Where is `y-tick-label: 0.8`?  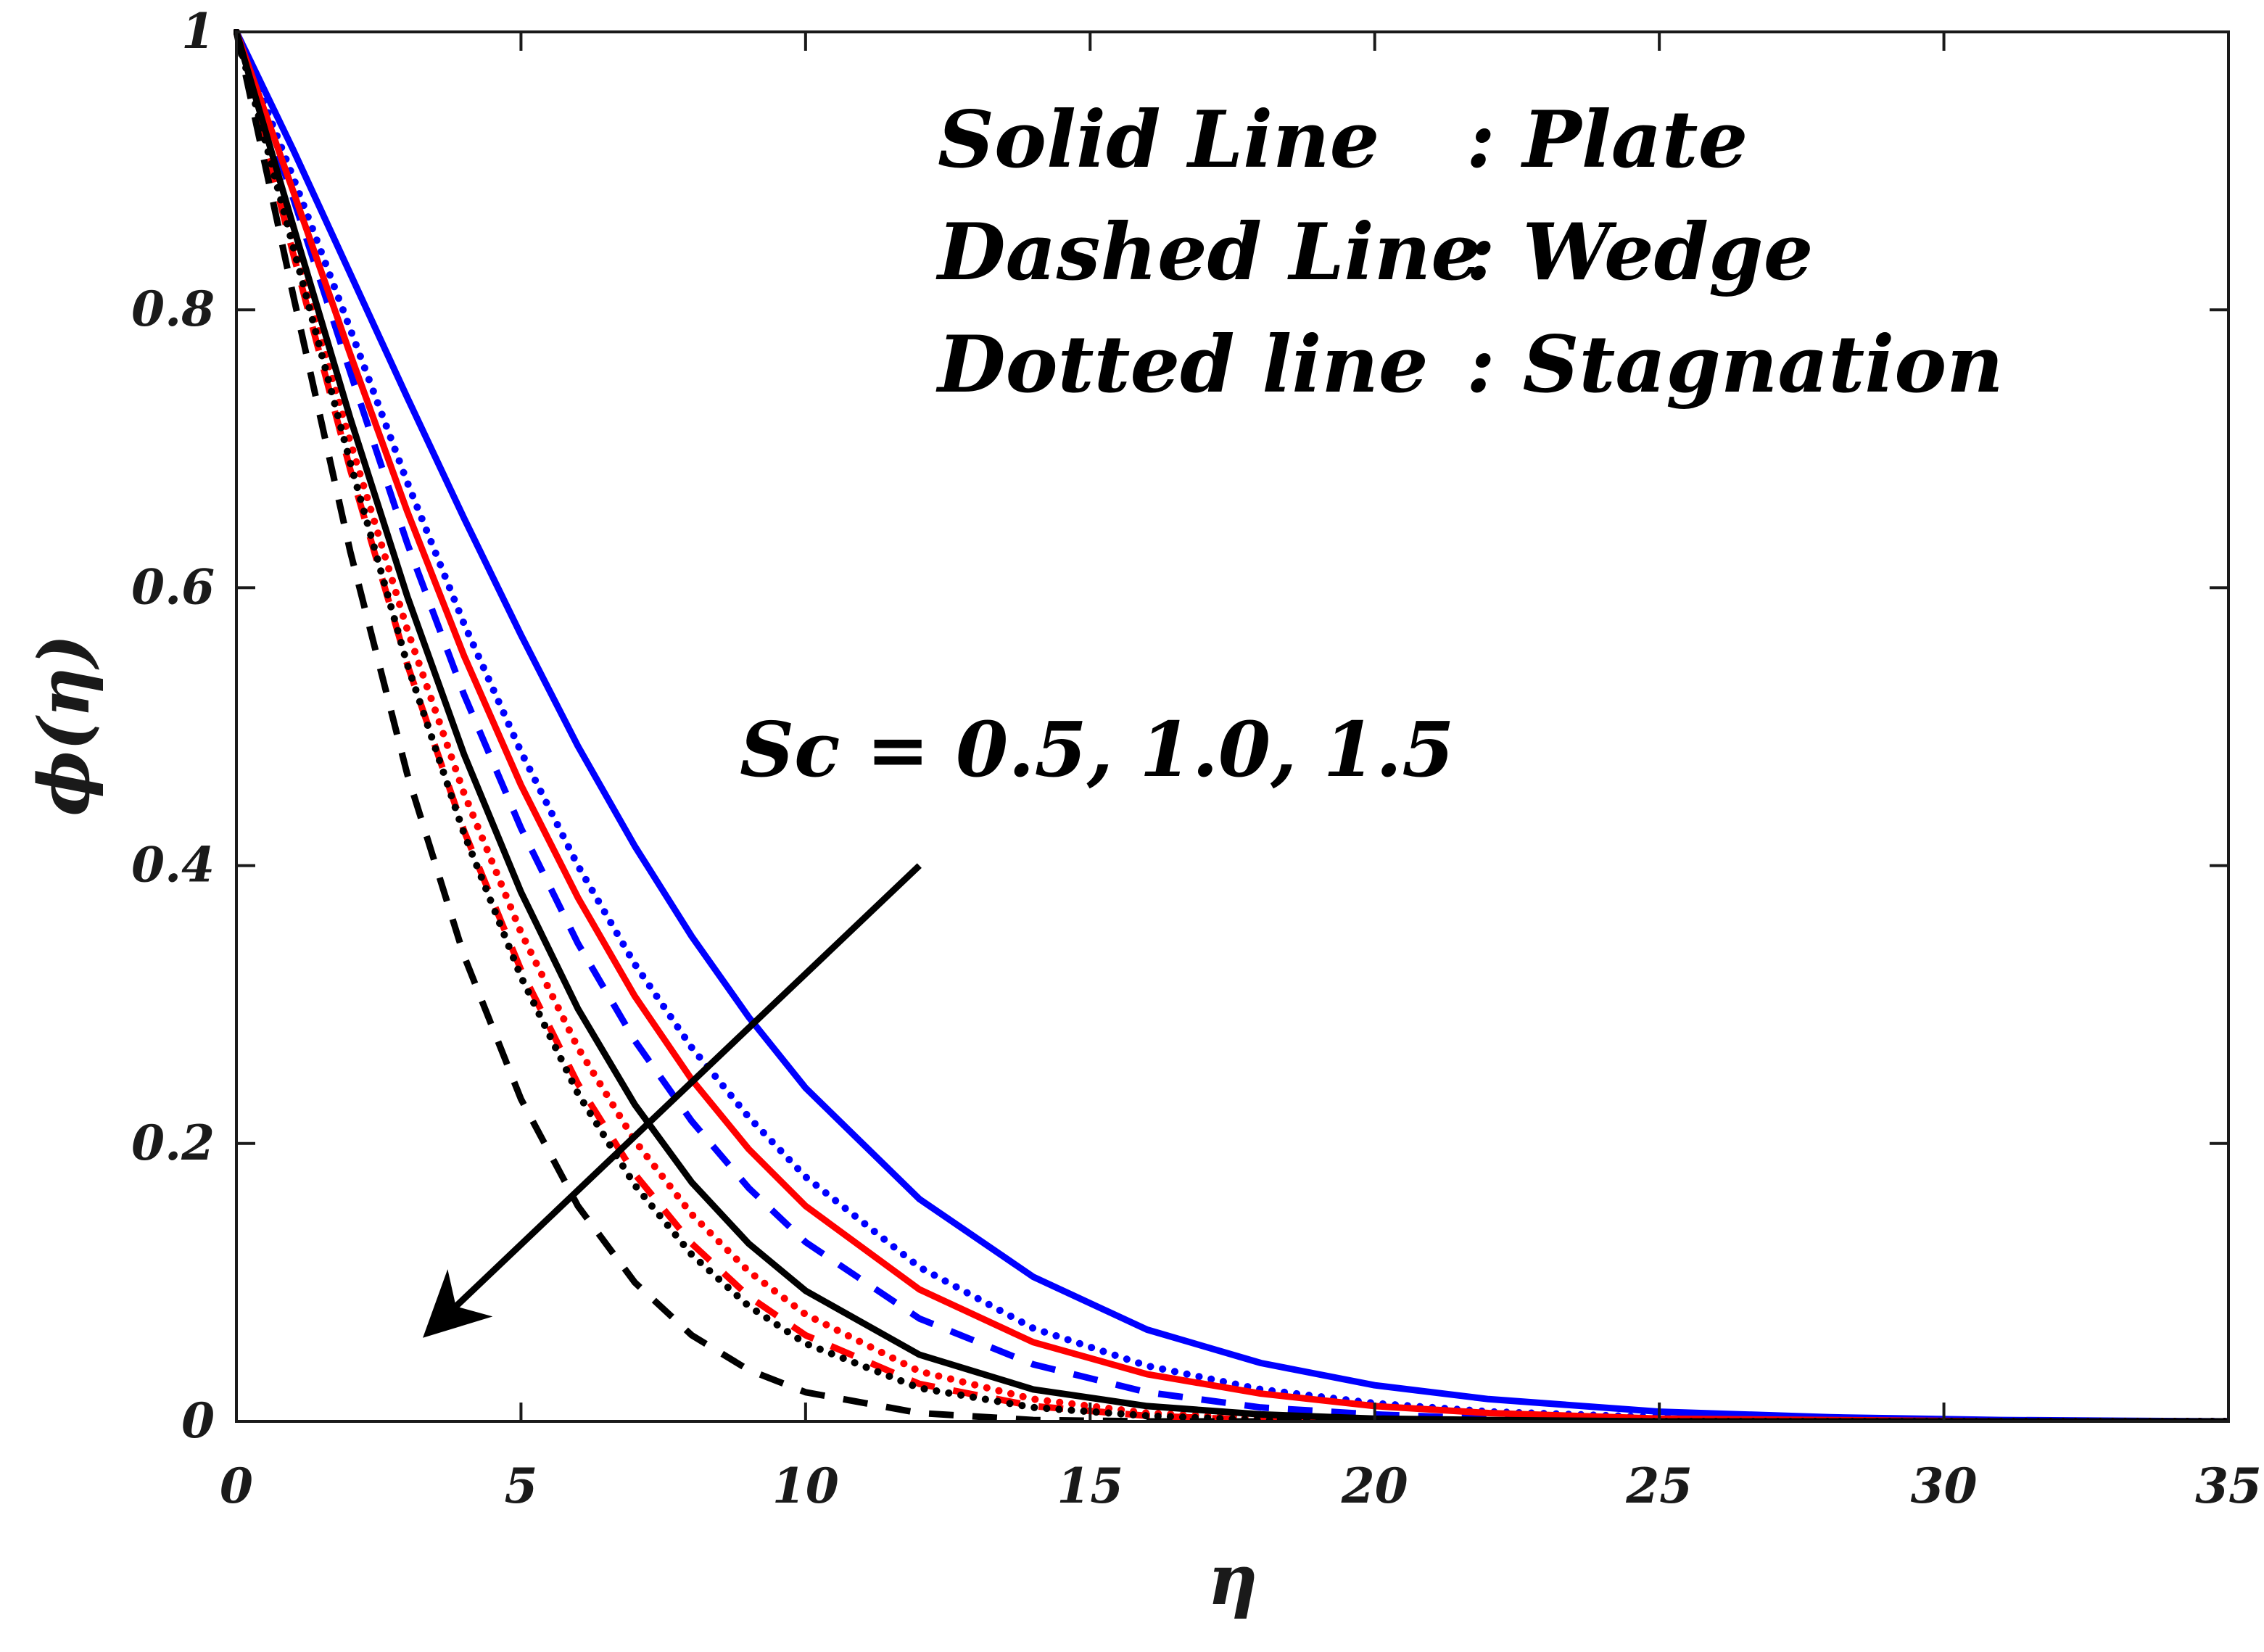 y-tick-label: 0.8 is located at coordinates (173, 309).